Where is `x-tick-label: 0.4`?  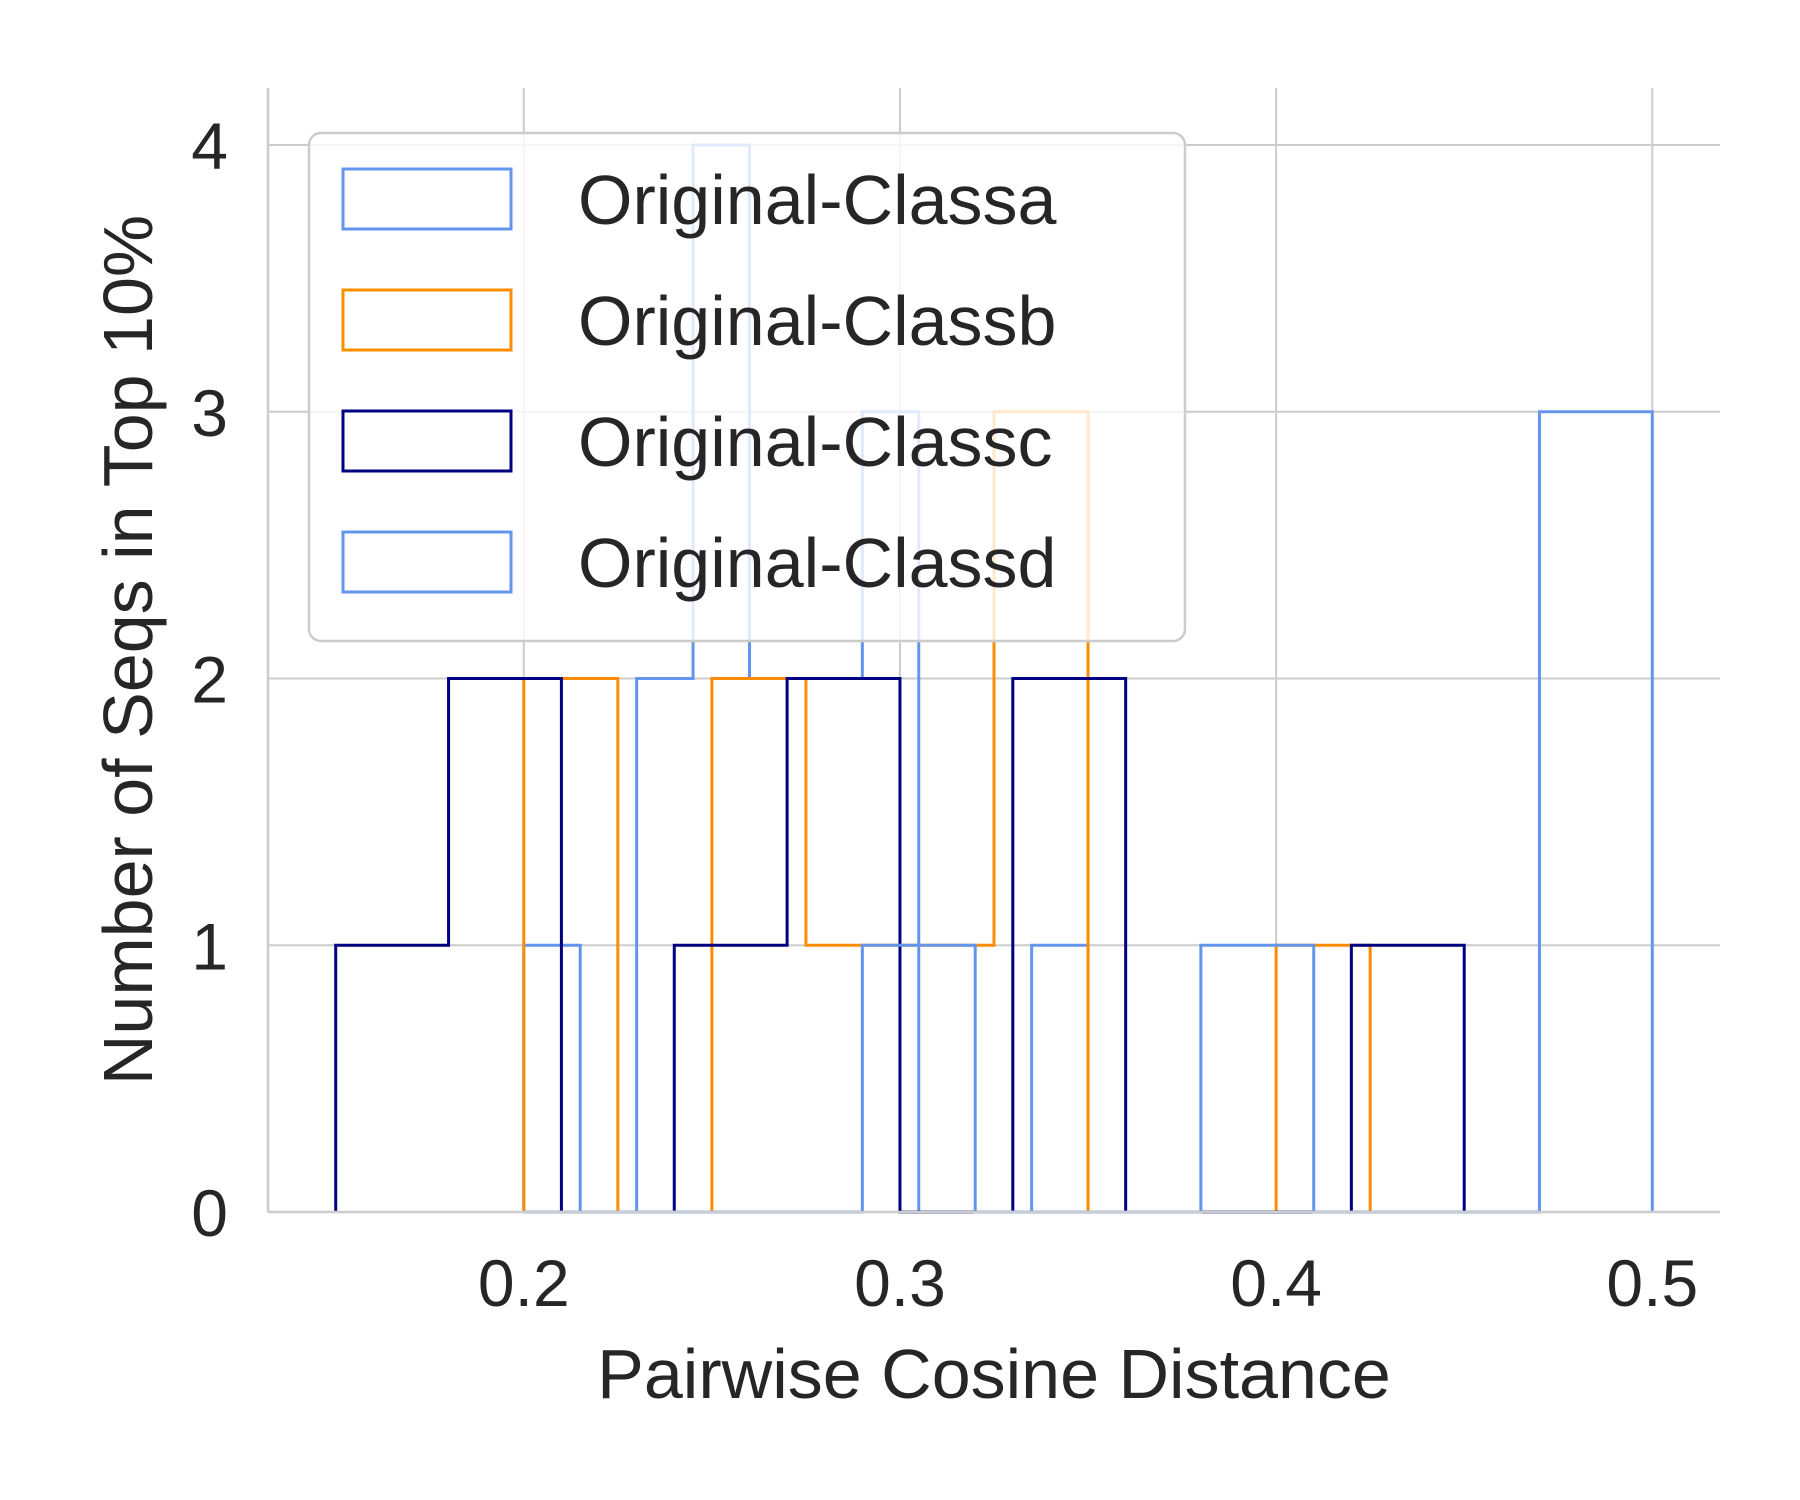
x-tick-label: 0.4 is located at coordinates (1276, 1283).